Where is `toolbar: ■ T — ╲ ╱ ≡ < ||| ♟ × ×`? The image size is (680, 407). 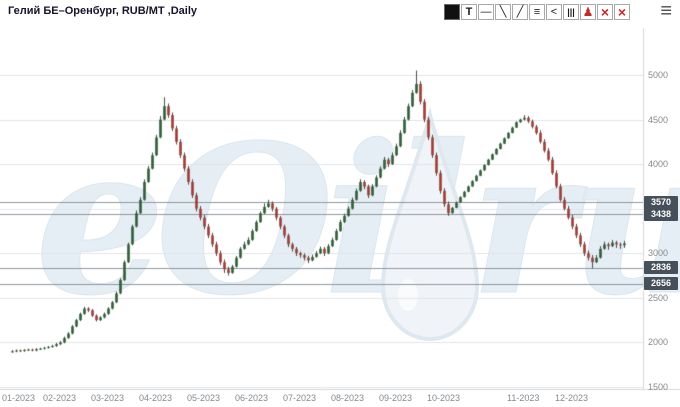 toolbar: ■ T — ╲ ╱ ≡ < ||| ♟ × × is located at coordinates (537, 12).